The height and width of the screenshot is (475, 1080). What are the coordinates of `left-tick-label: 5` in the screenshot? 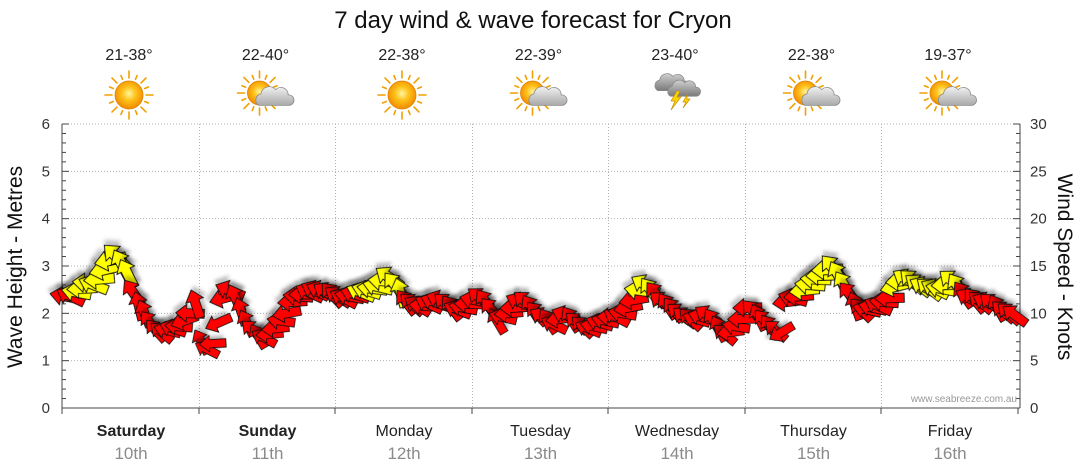 It's located at (46, 171).